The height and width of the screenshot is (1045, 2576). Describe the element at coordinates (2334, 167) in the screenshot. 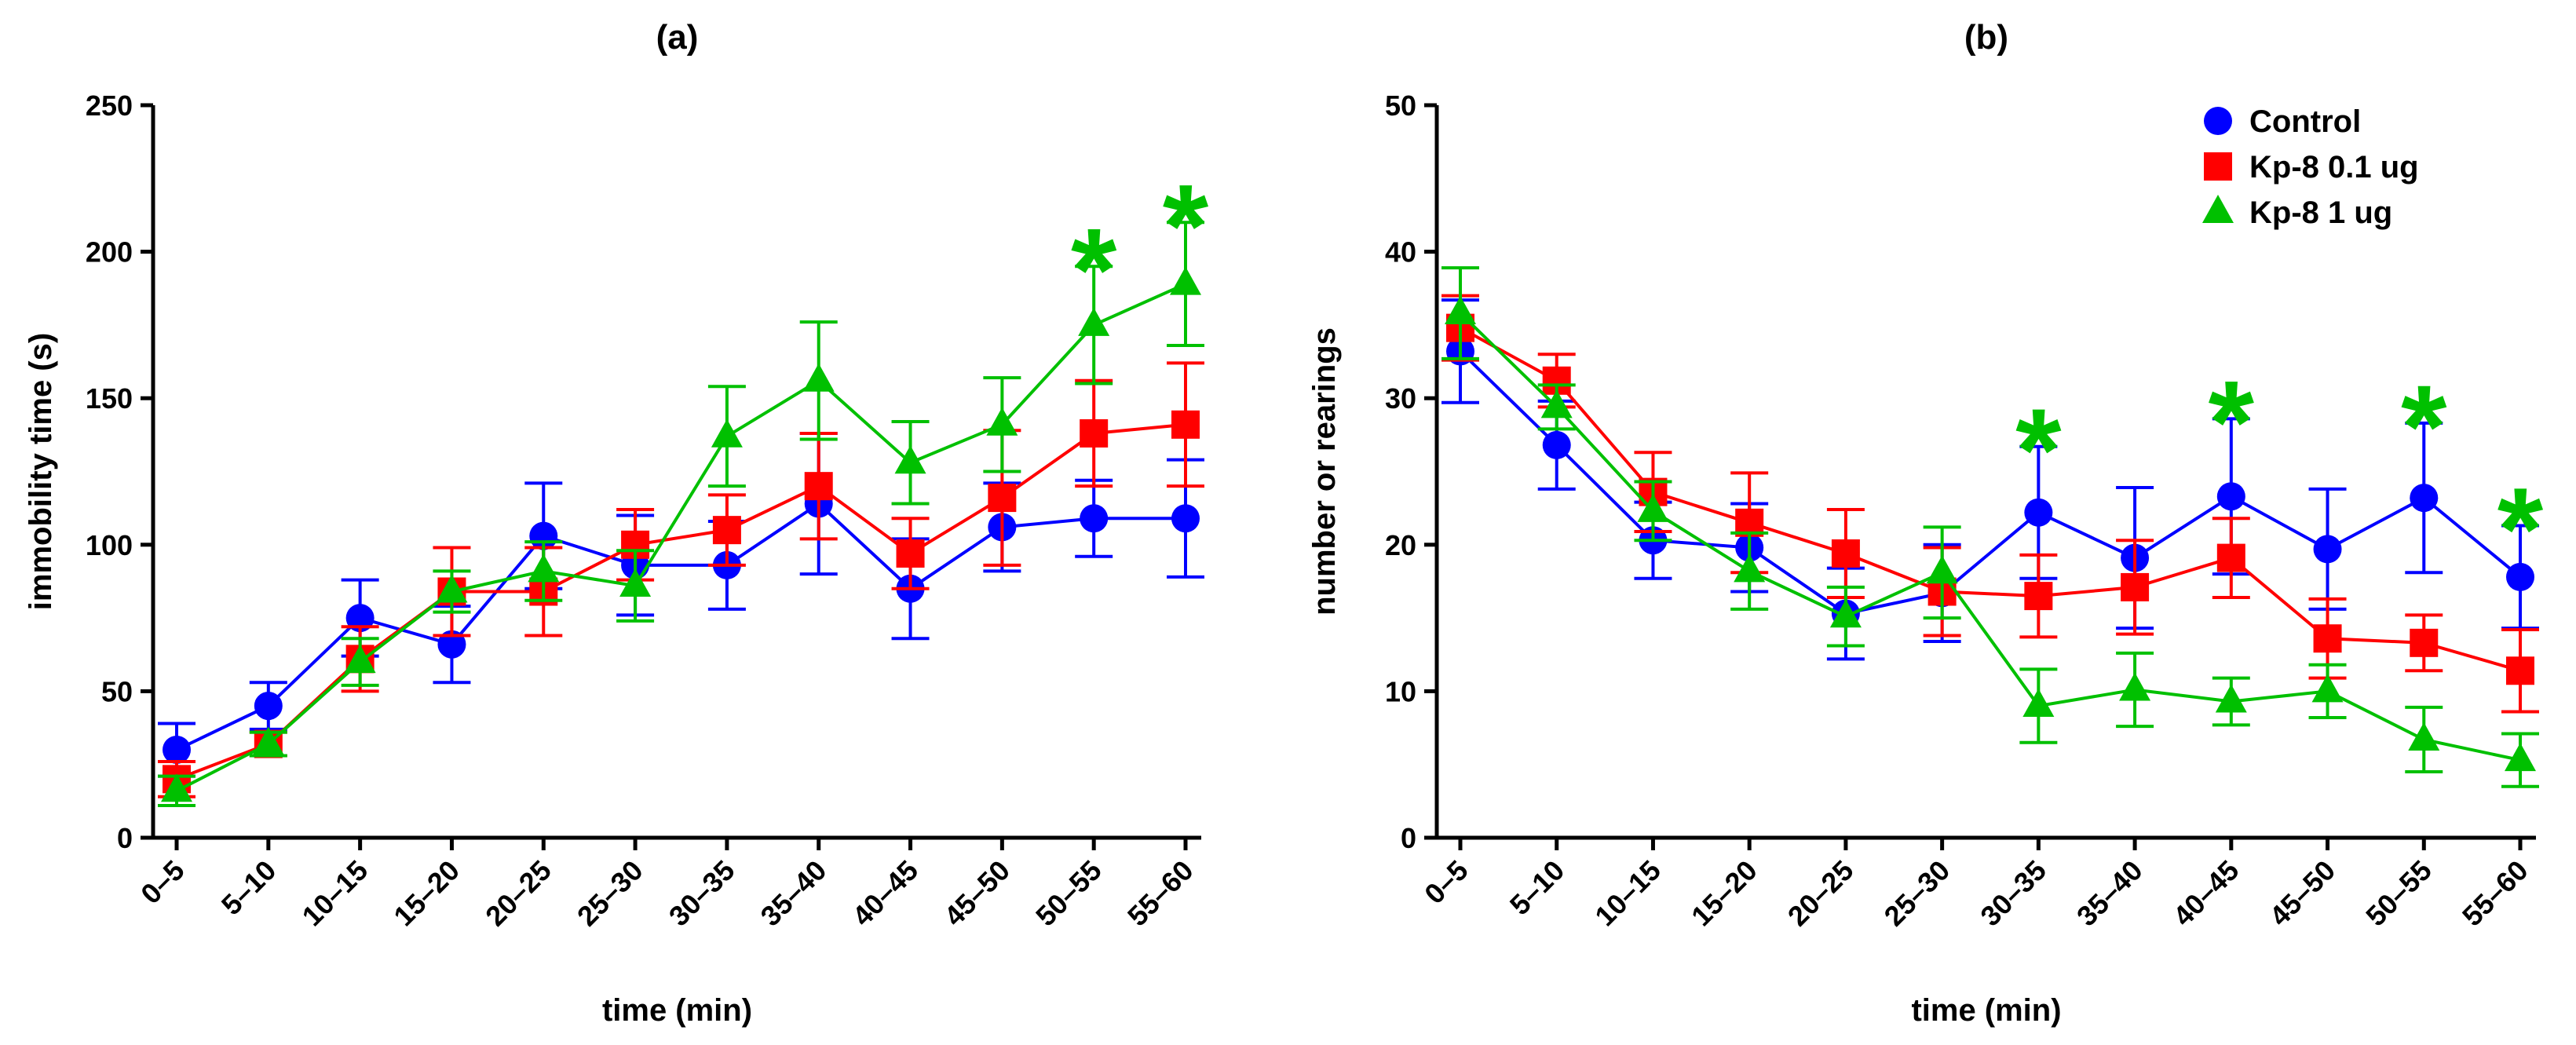

I see `legend-label: Kp-8 0.1 ug` at that location.